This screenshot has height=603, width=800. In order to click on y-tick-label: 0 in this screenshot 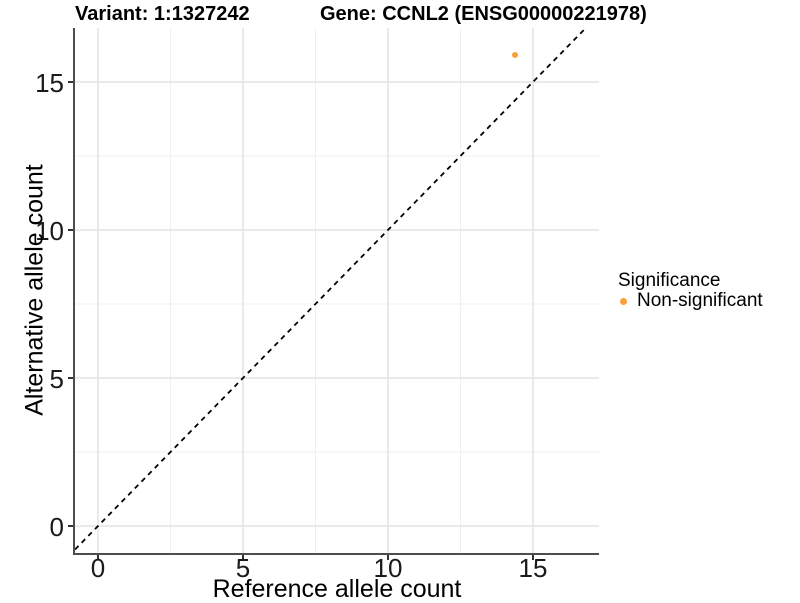, I will do `click(56, 527)`.